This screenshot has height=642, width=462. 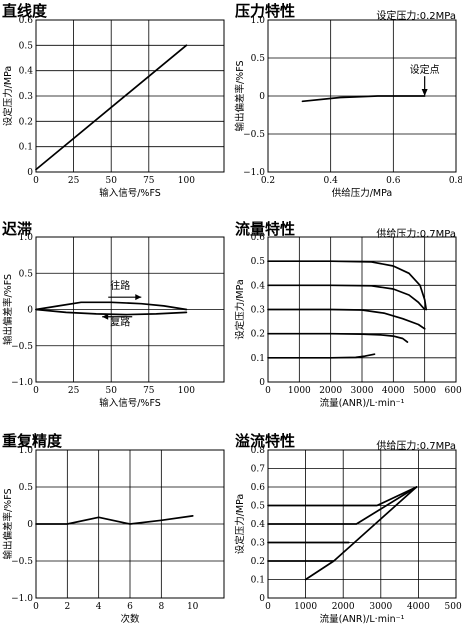 What do you see at coordinates (268, 181) in the screenshot?
I see `x-tick-label: 0.2` at bounding box center [268, 181].